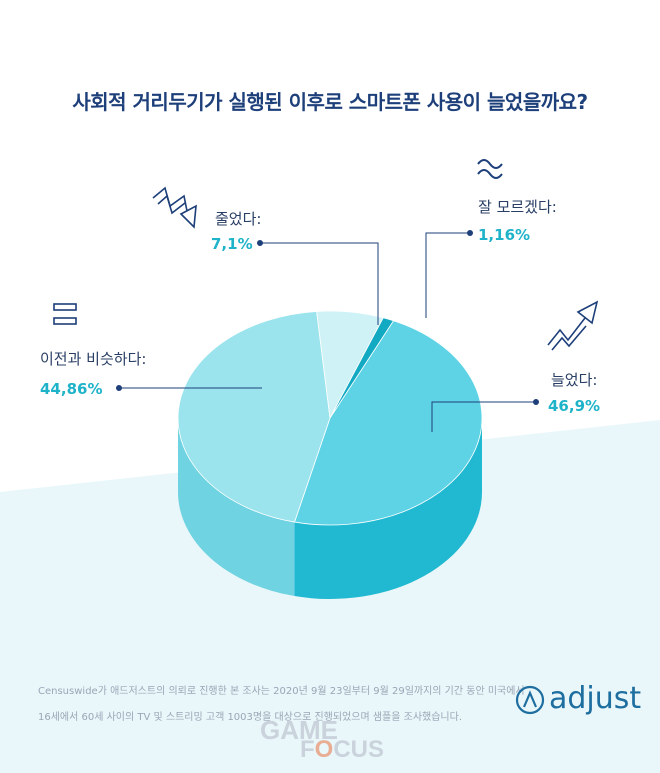 The image size is (660, 773). What do you see at coordinates (517, 207) in the screenshot?
I see `slice-label-unsure: 잘 모르겠다:` at bounding box center [517, 207].